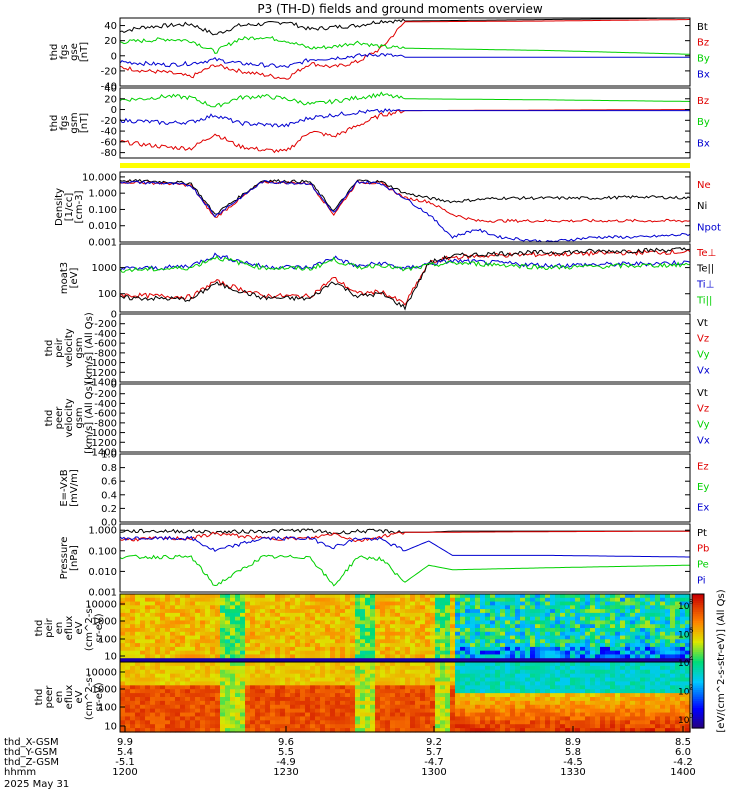 The image size is (750, 800). I want to click on series-By, so click(405, 45).